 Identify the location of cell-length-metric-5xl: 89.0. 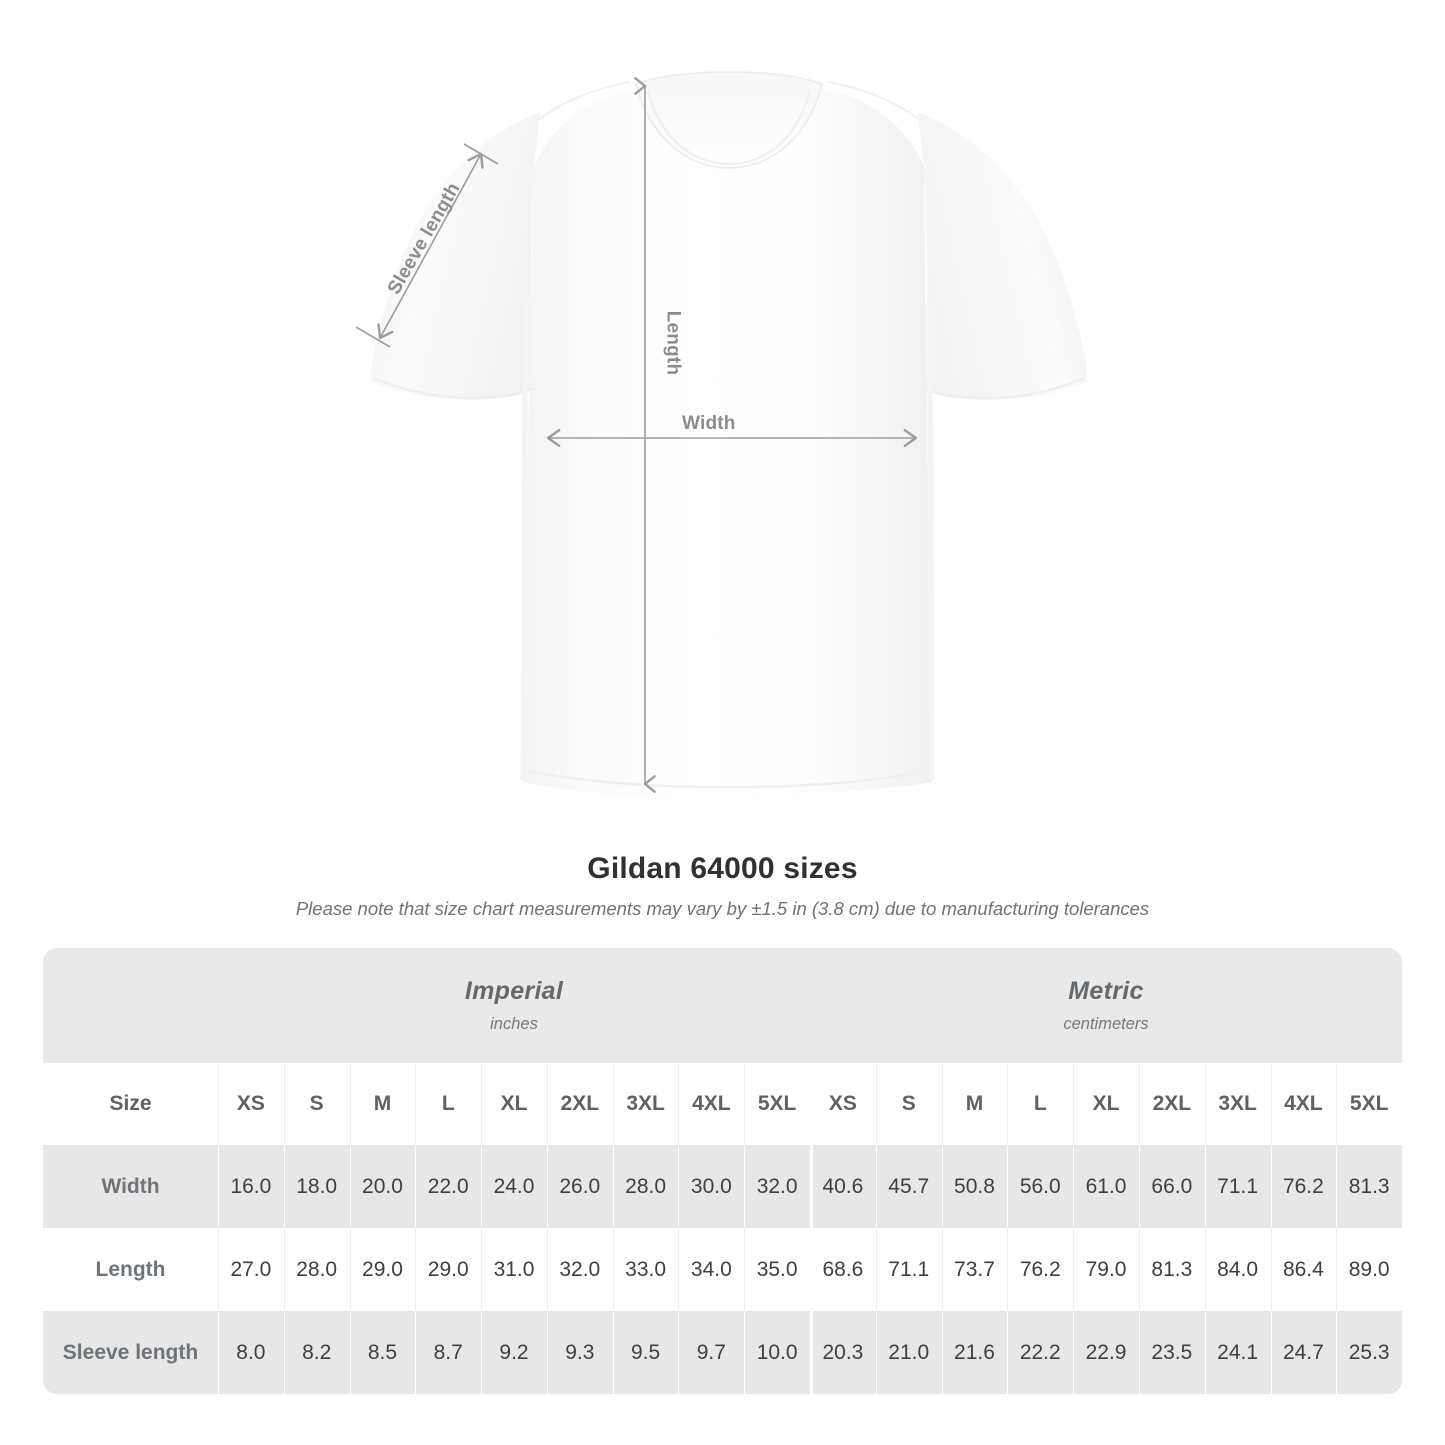
(1369, 1269).